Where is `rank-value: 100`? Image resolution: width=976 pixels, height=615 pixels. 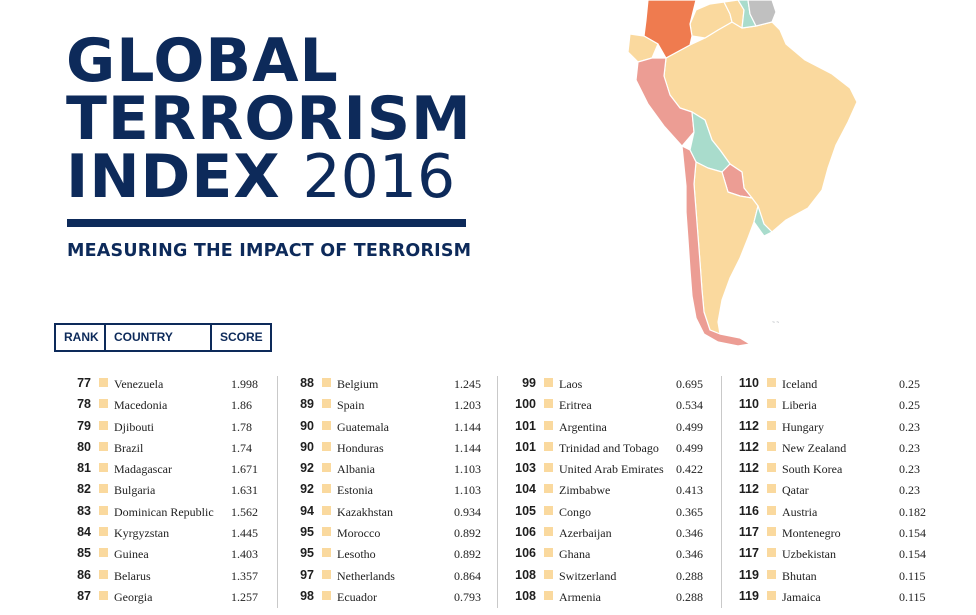
rank-value: 100 is located at coordinates (525, 404).